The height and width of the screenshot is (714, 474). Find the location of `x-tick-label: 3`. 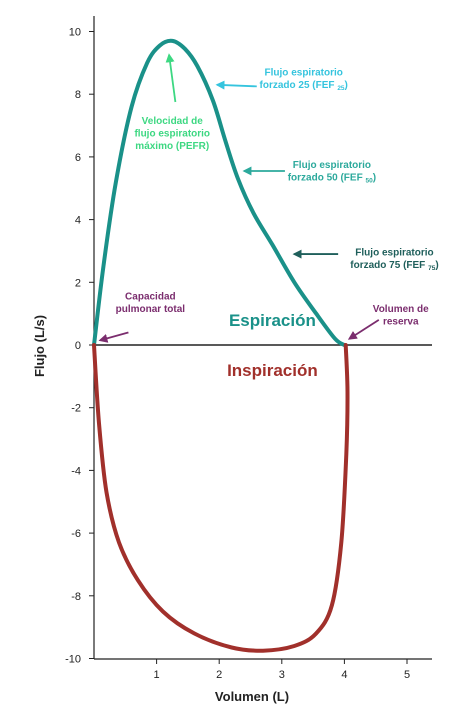

x-tick-label: 3 is located at coordinates (282, 675).